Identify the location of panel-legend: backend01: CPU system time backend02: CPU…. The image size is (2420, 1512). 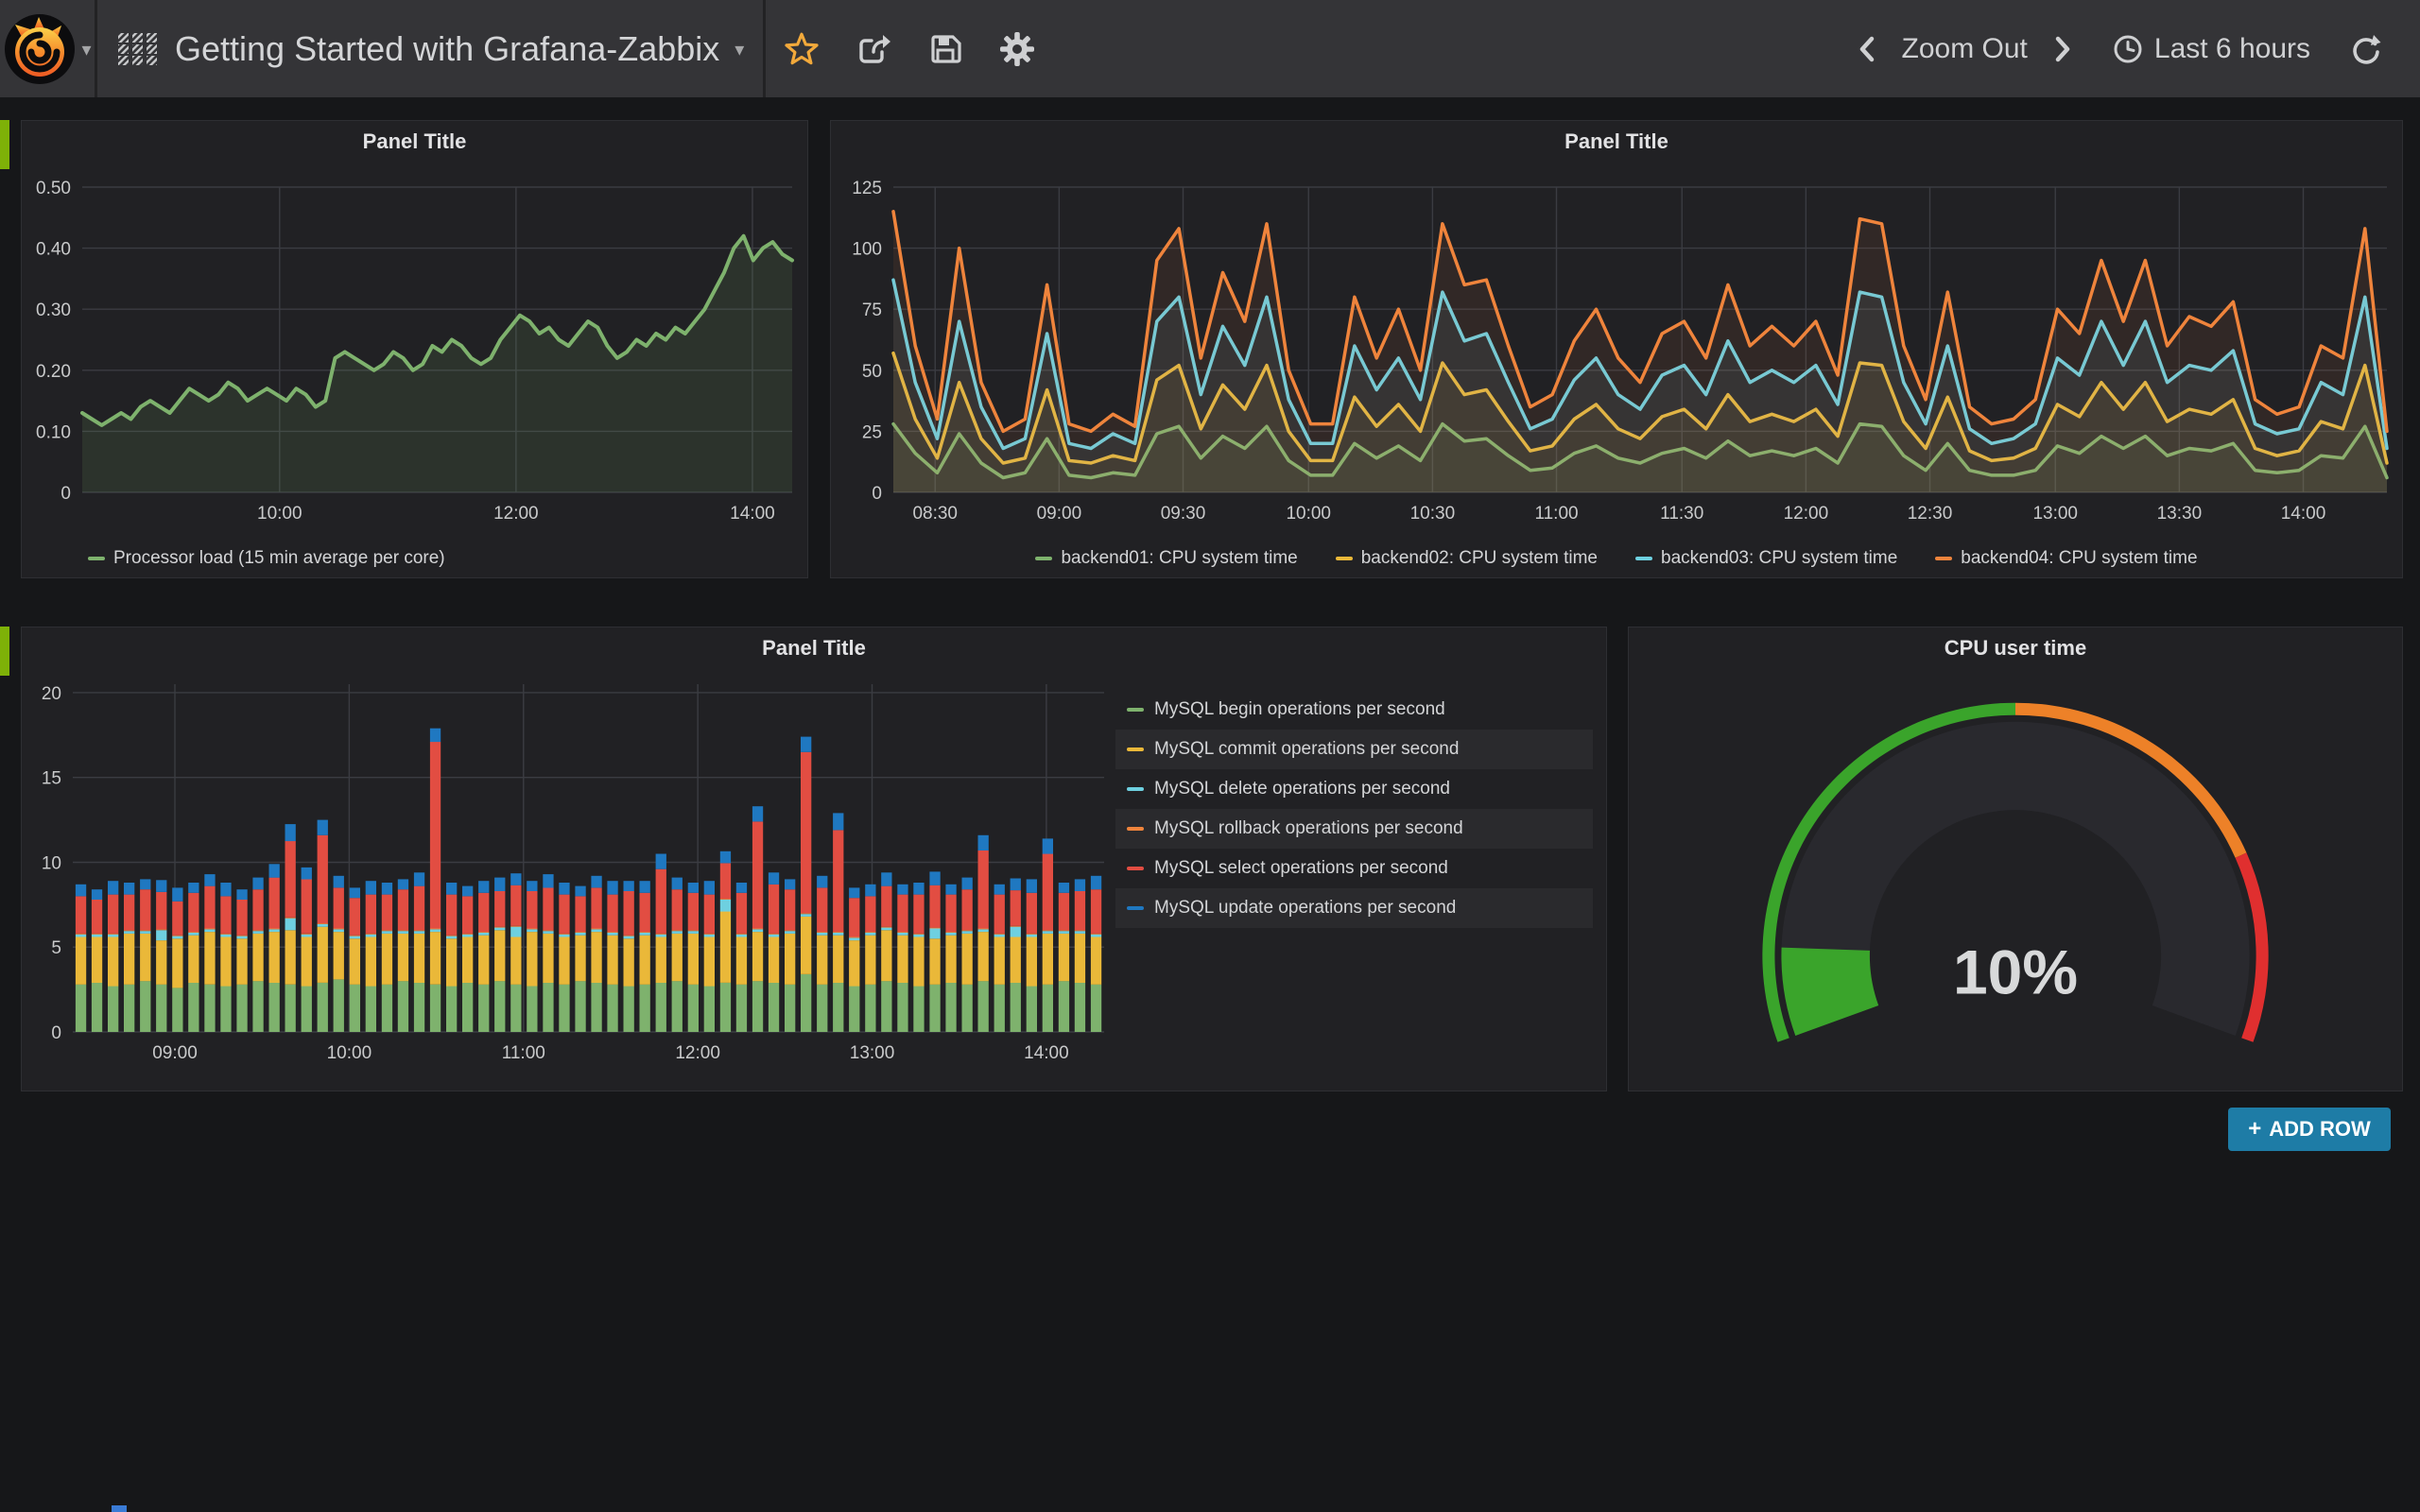
(1616, 558).